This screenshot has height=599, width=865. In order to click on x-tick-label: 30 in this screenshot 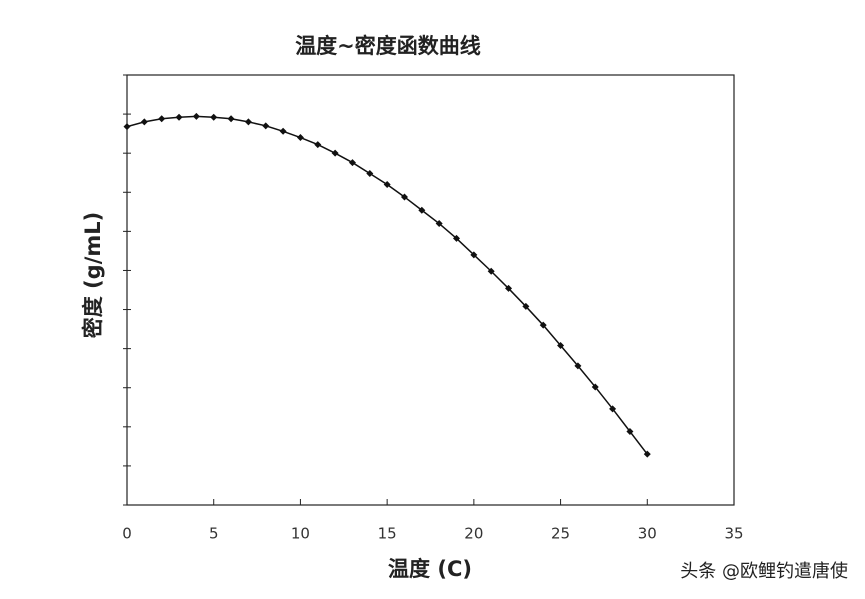, I will do `click(647, 534)`.